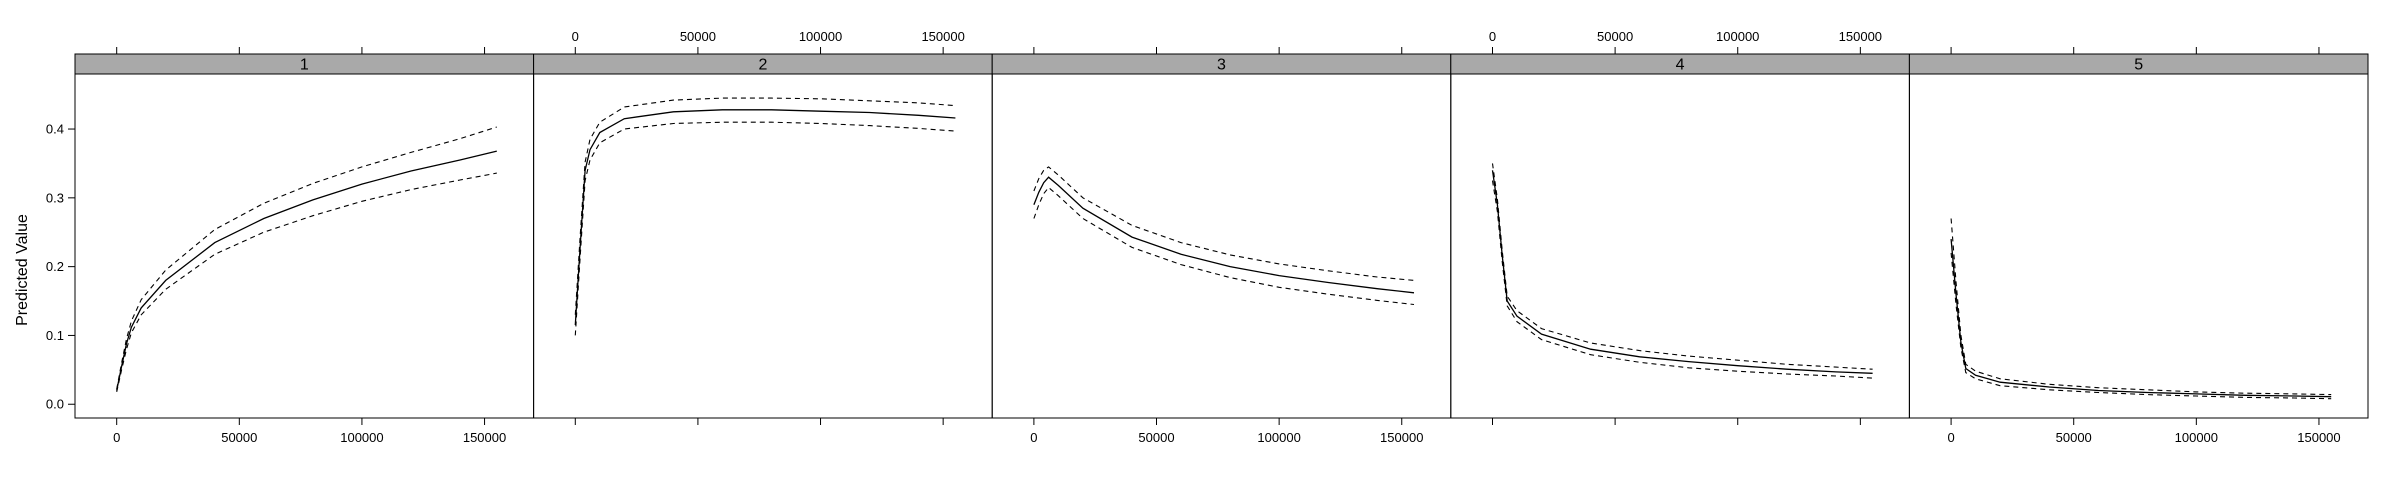 The width and height of the screenshot is (2400, 480). What do you see at coordinates (22, 270) in the screenshot?
I see `y-axis-label: Predicted Value` at bounding box center [22, 270].